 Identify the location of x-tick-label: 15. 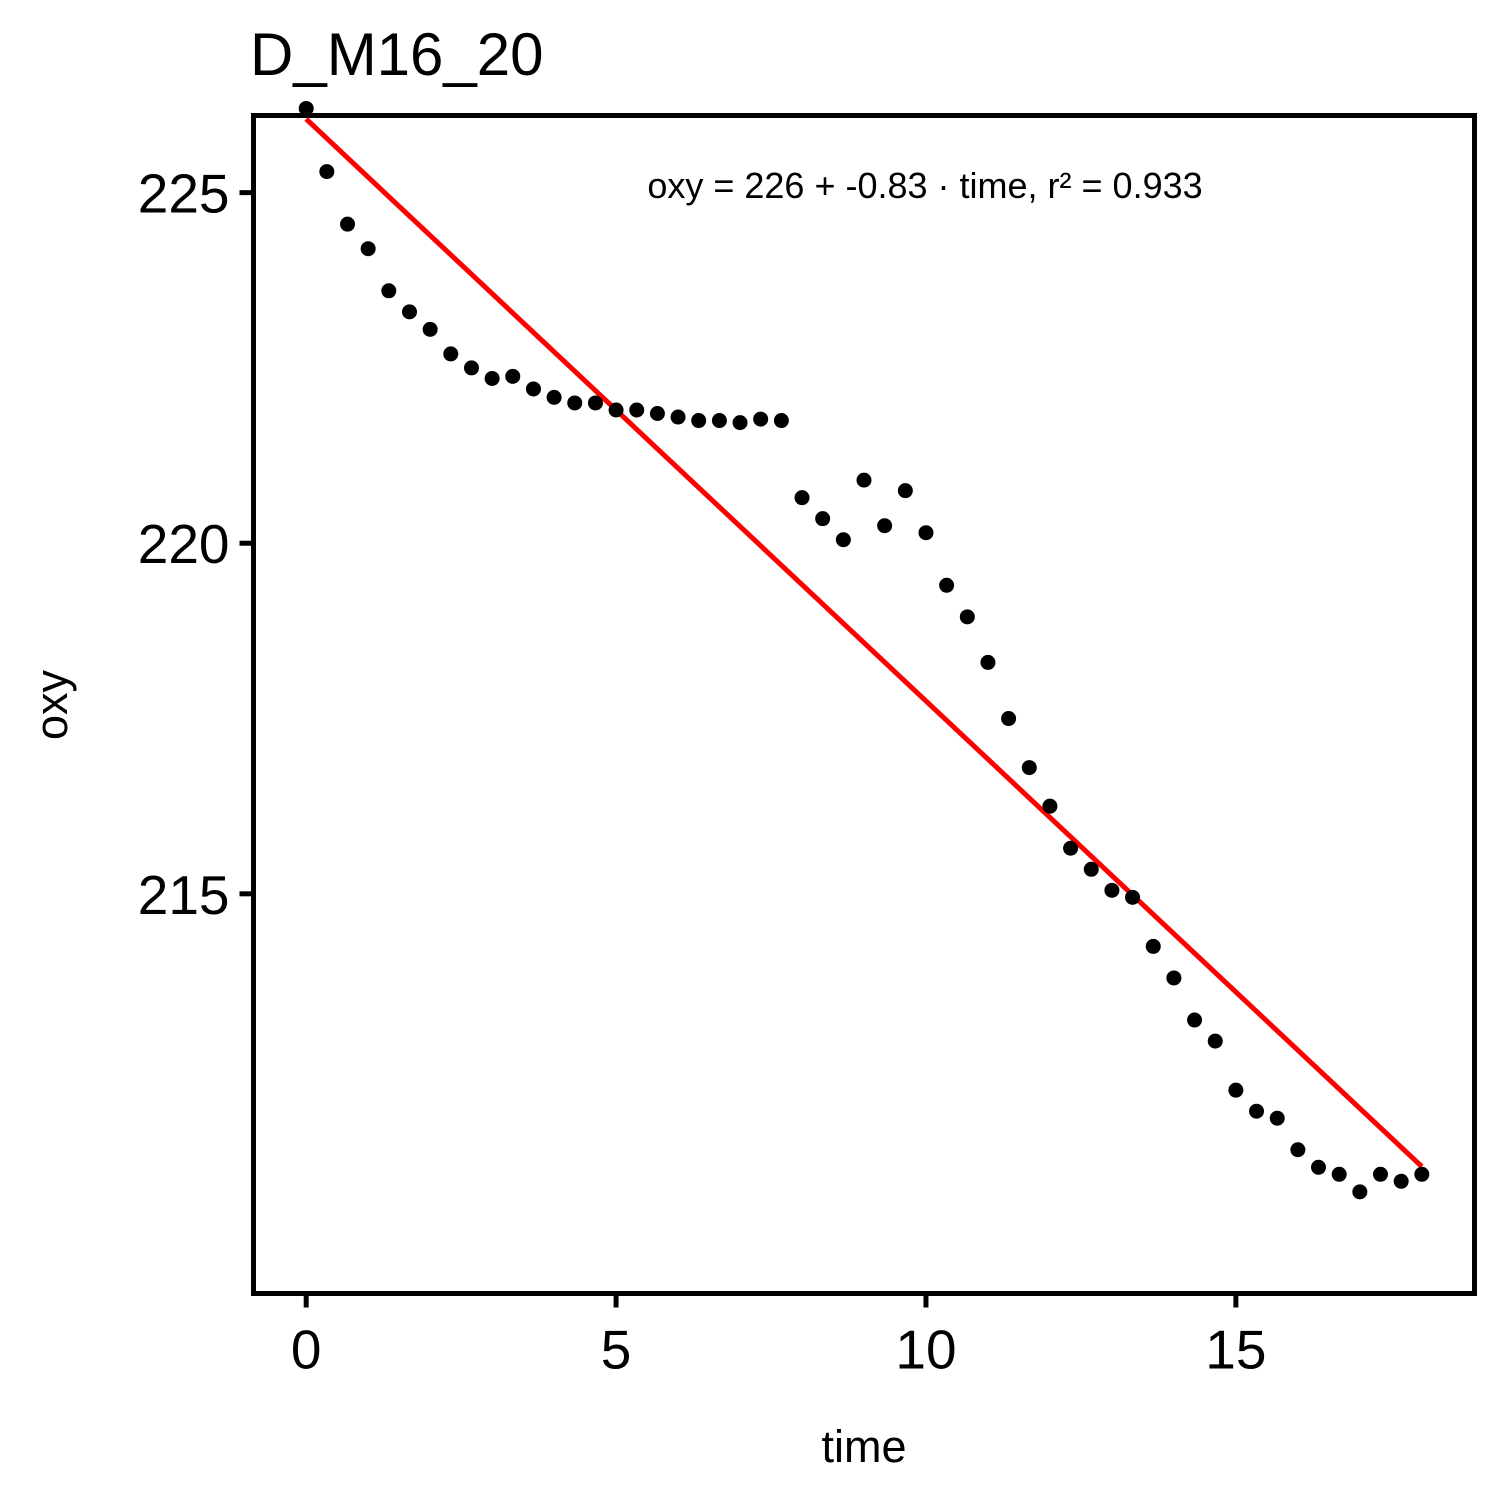
(1235, 1350).